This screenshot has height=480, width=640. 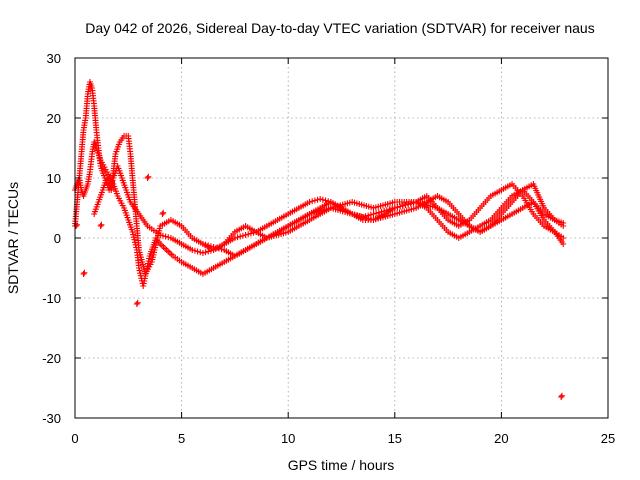 What do you see at coordinates (288, 438) in the screenshot?
I see `x-tick-label: 10` at bounding box center [288, 438].